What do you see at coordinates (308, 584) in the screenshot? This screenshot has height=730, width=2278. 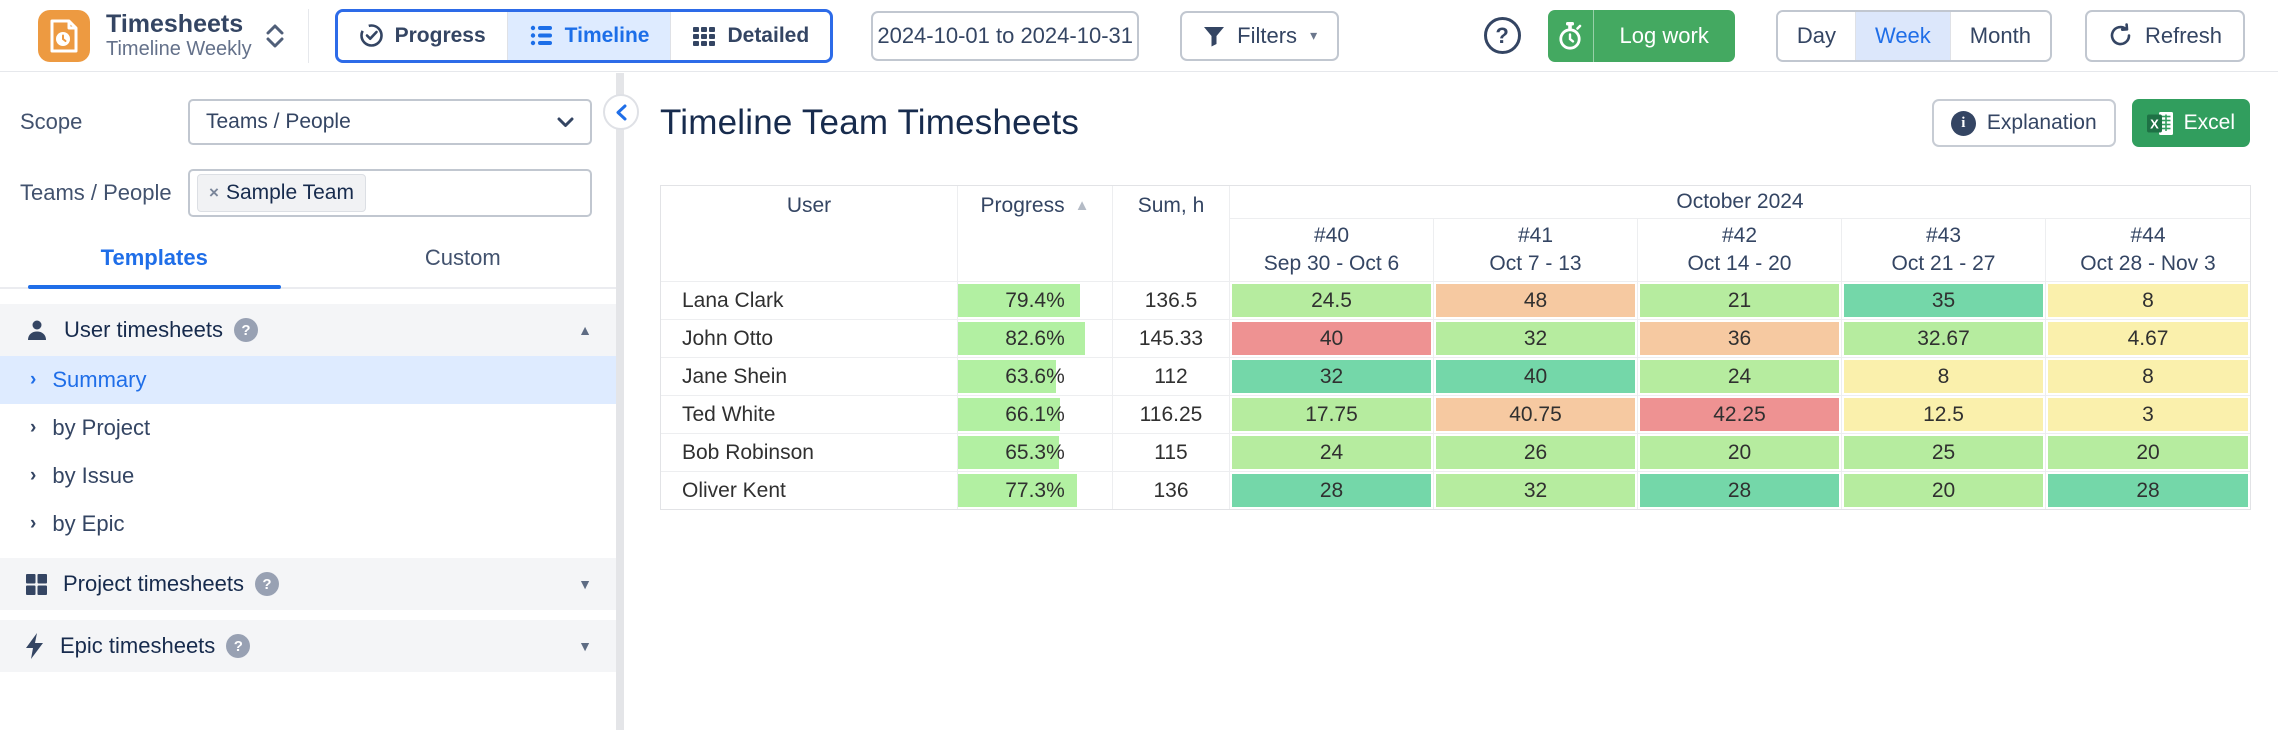 I see `section-project-timesheets: Project timesheets ? ▼` at bounding box center [308, 584].